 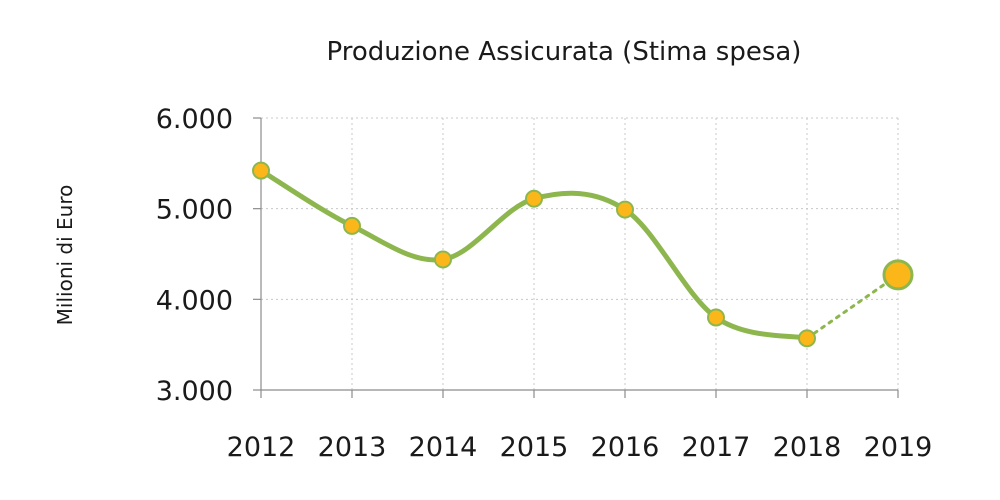 What do you see at coordinates (898, 275) in the screenshot?
I see `data-point-estimate-2019` at bounding box center [898, 275].